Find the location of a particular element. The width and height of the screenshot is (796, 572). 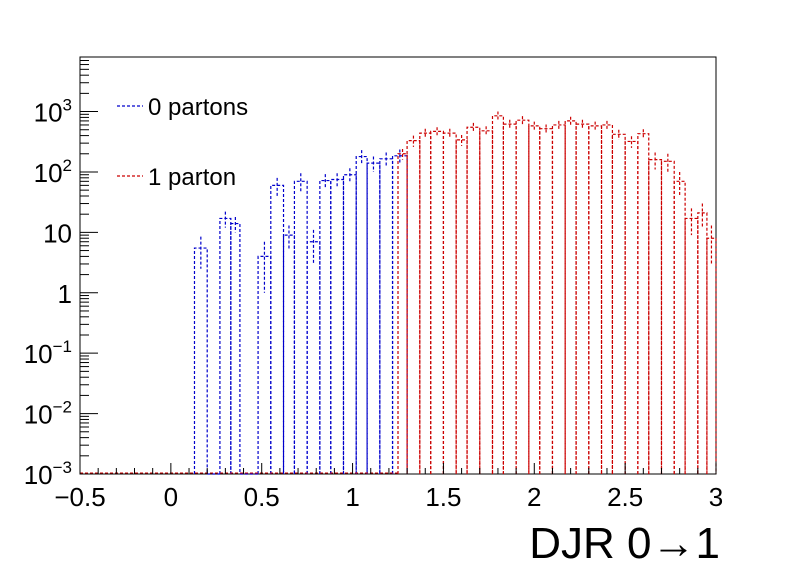

y-axis-ticks: 10⁻³ 10⁻² 10⁻¹ 1 10 10² 10³ is located at coordinates (61, 273).